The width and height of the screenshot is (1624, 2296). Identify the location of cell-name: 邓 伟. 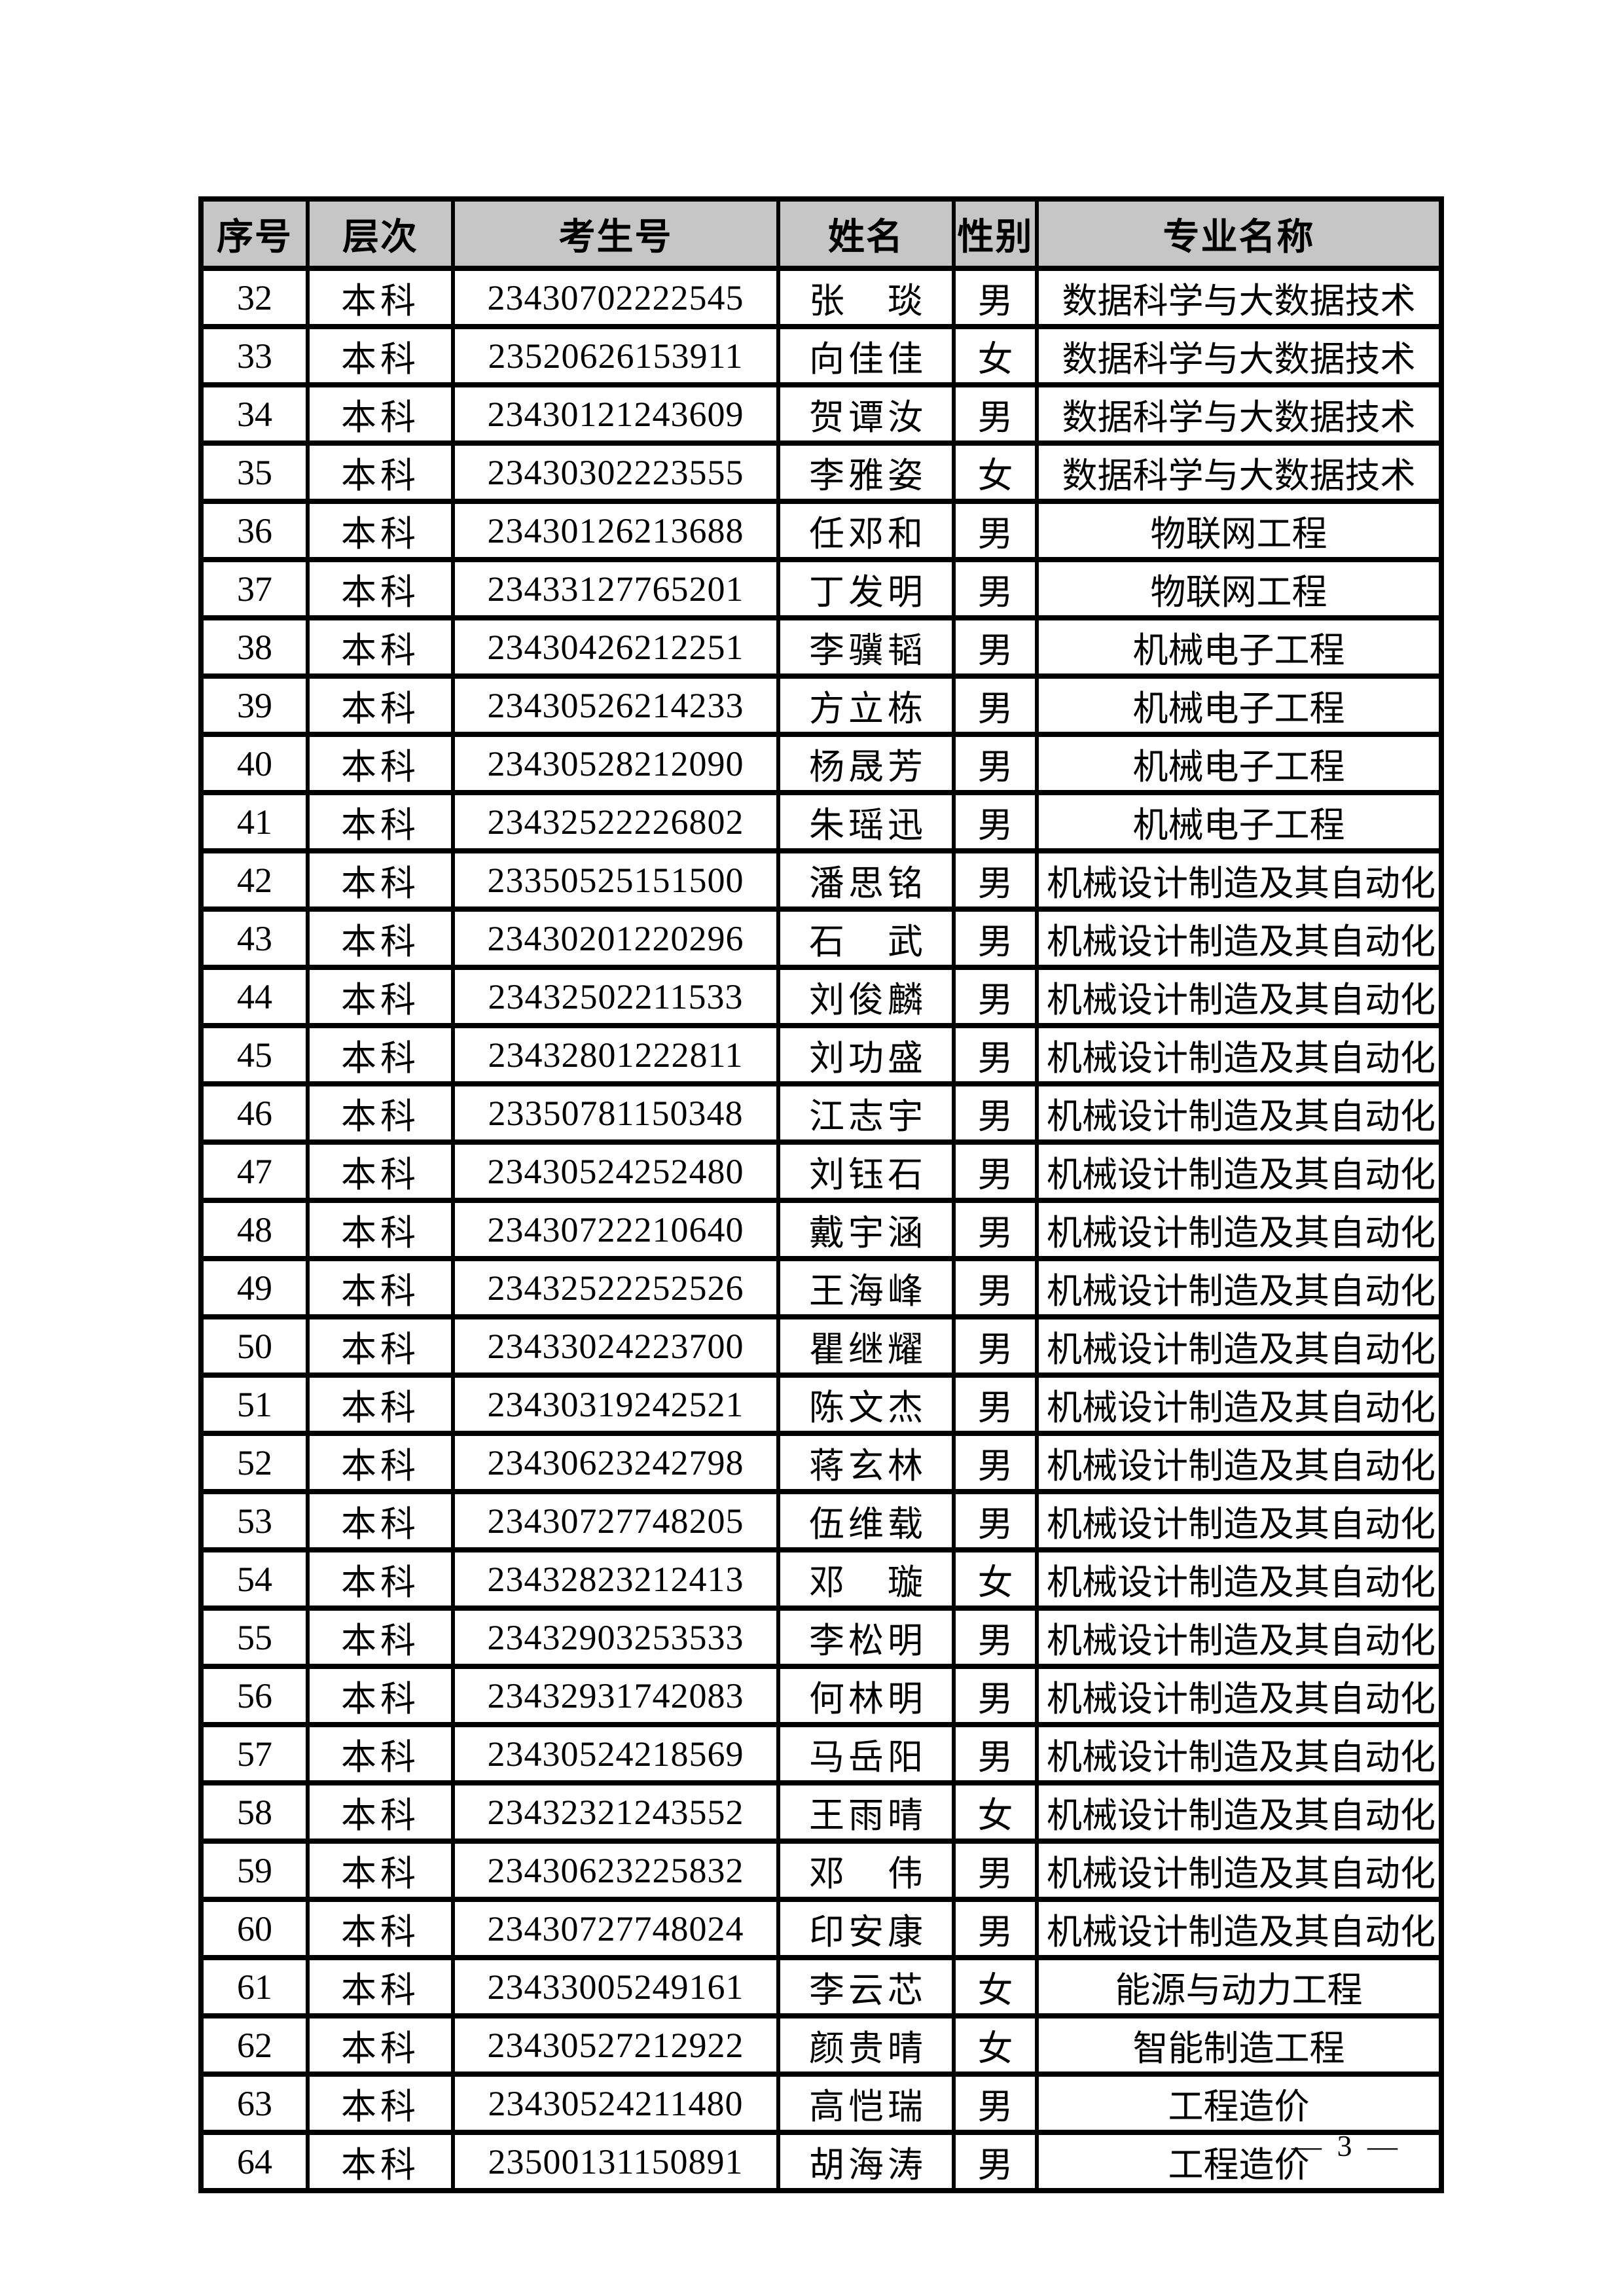
(866, 1870).